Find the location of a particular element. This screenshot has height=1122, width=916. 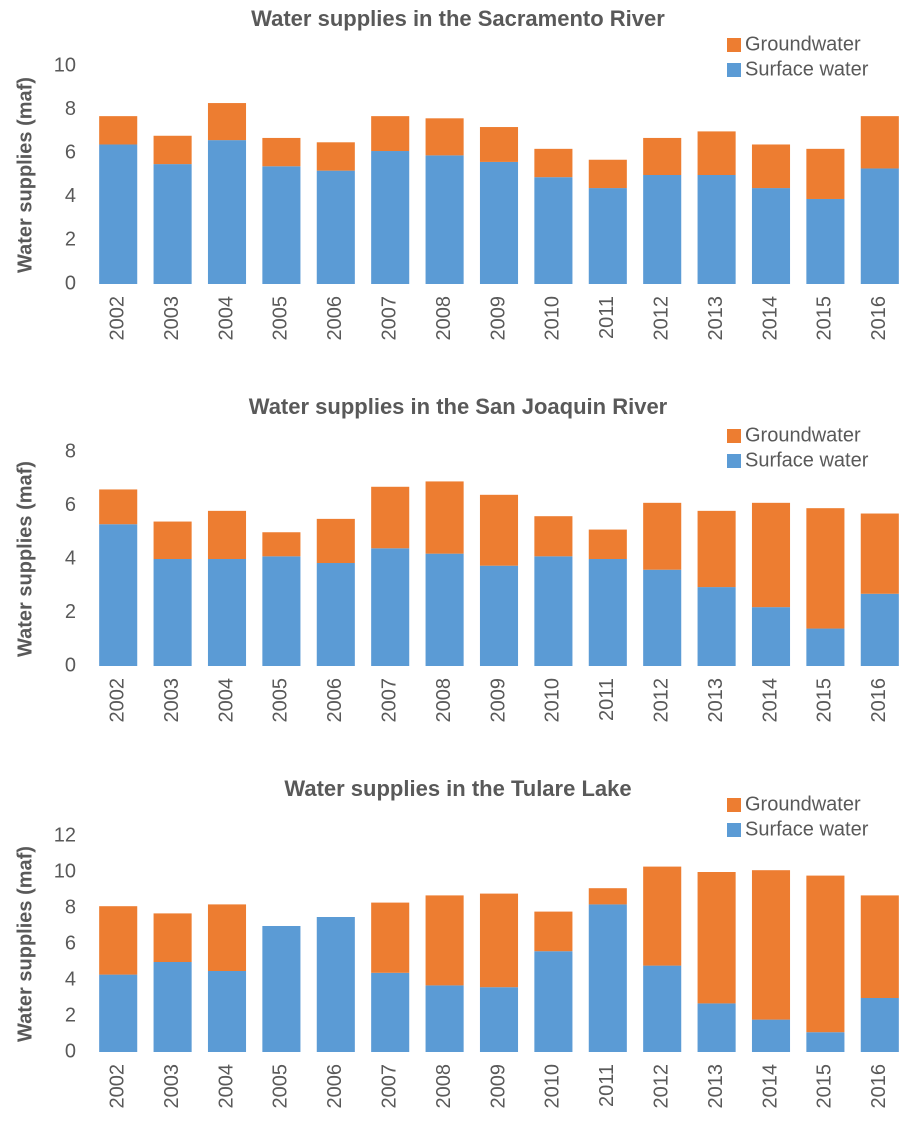

y-tick-label: 6 is located at coordinates (70, 943).